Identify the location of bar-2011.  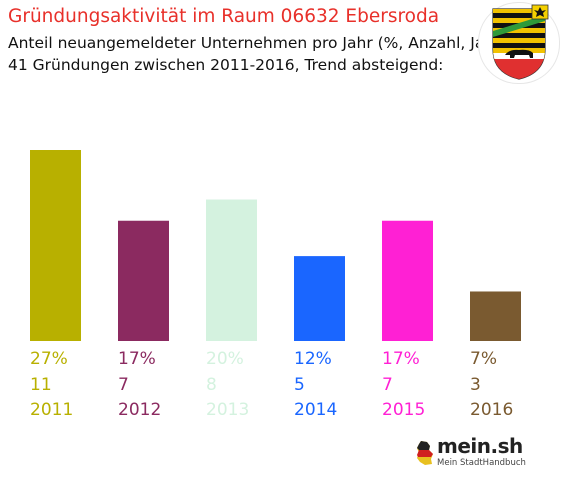
(55, 245).